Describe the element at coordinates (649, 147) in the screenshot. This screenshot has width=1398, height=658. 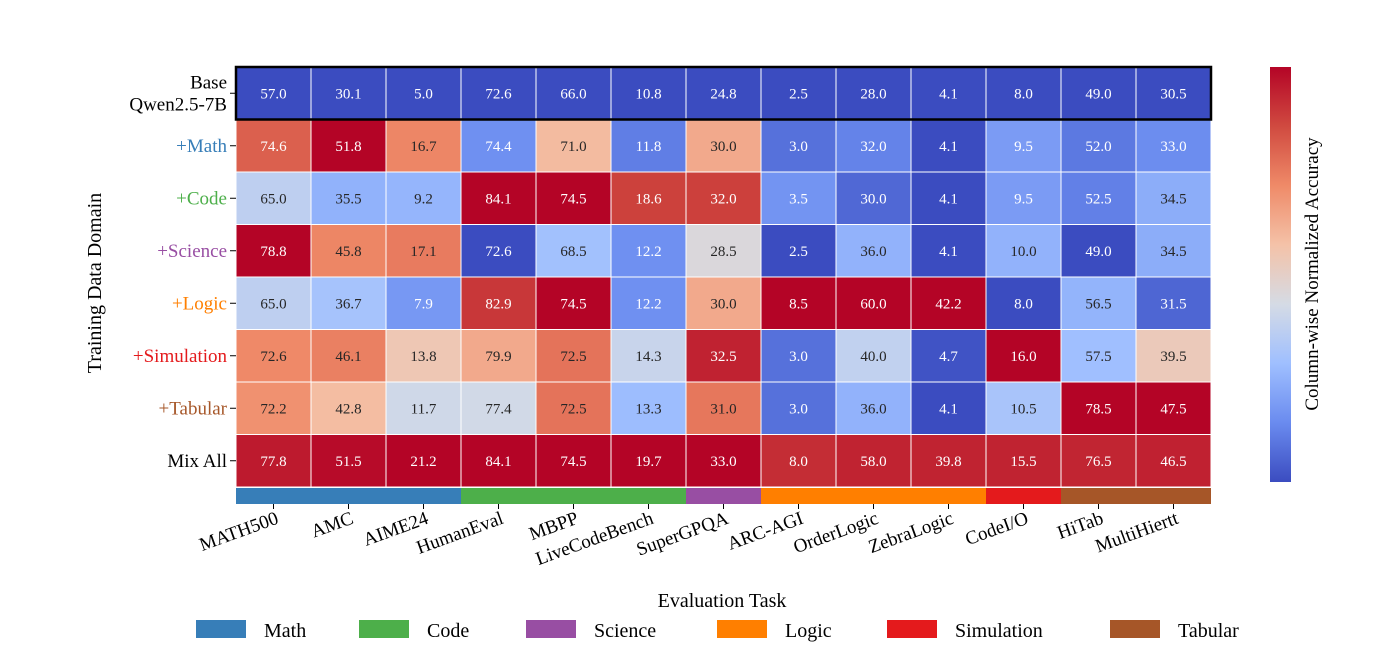
I see `cell-value: 11.8` at that location.